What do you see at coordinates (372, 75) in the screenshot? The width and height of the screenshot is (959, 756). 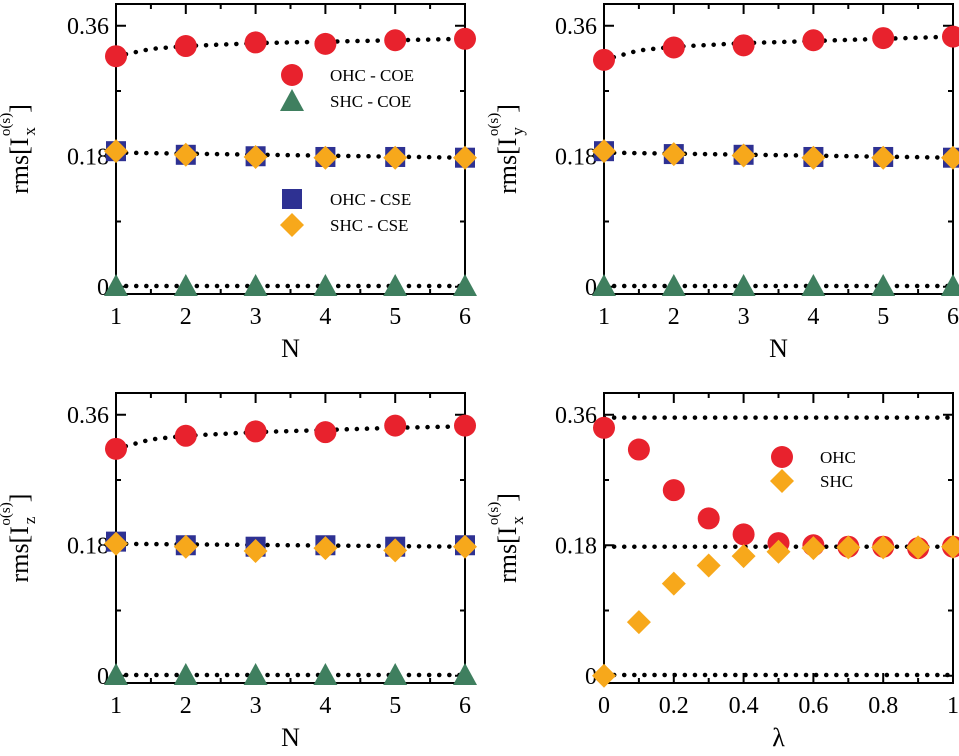 I see `legend-label: OHC - COE` at bounding box center [372, 75].